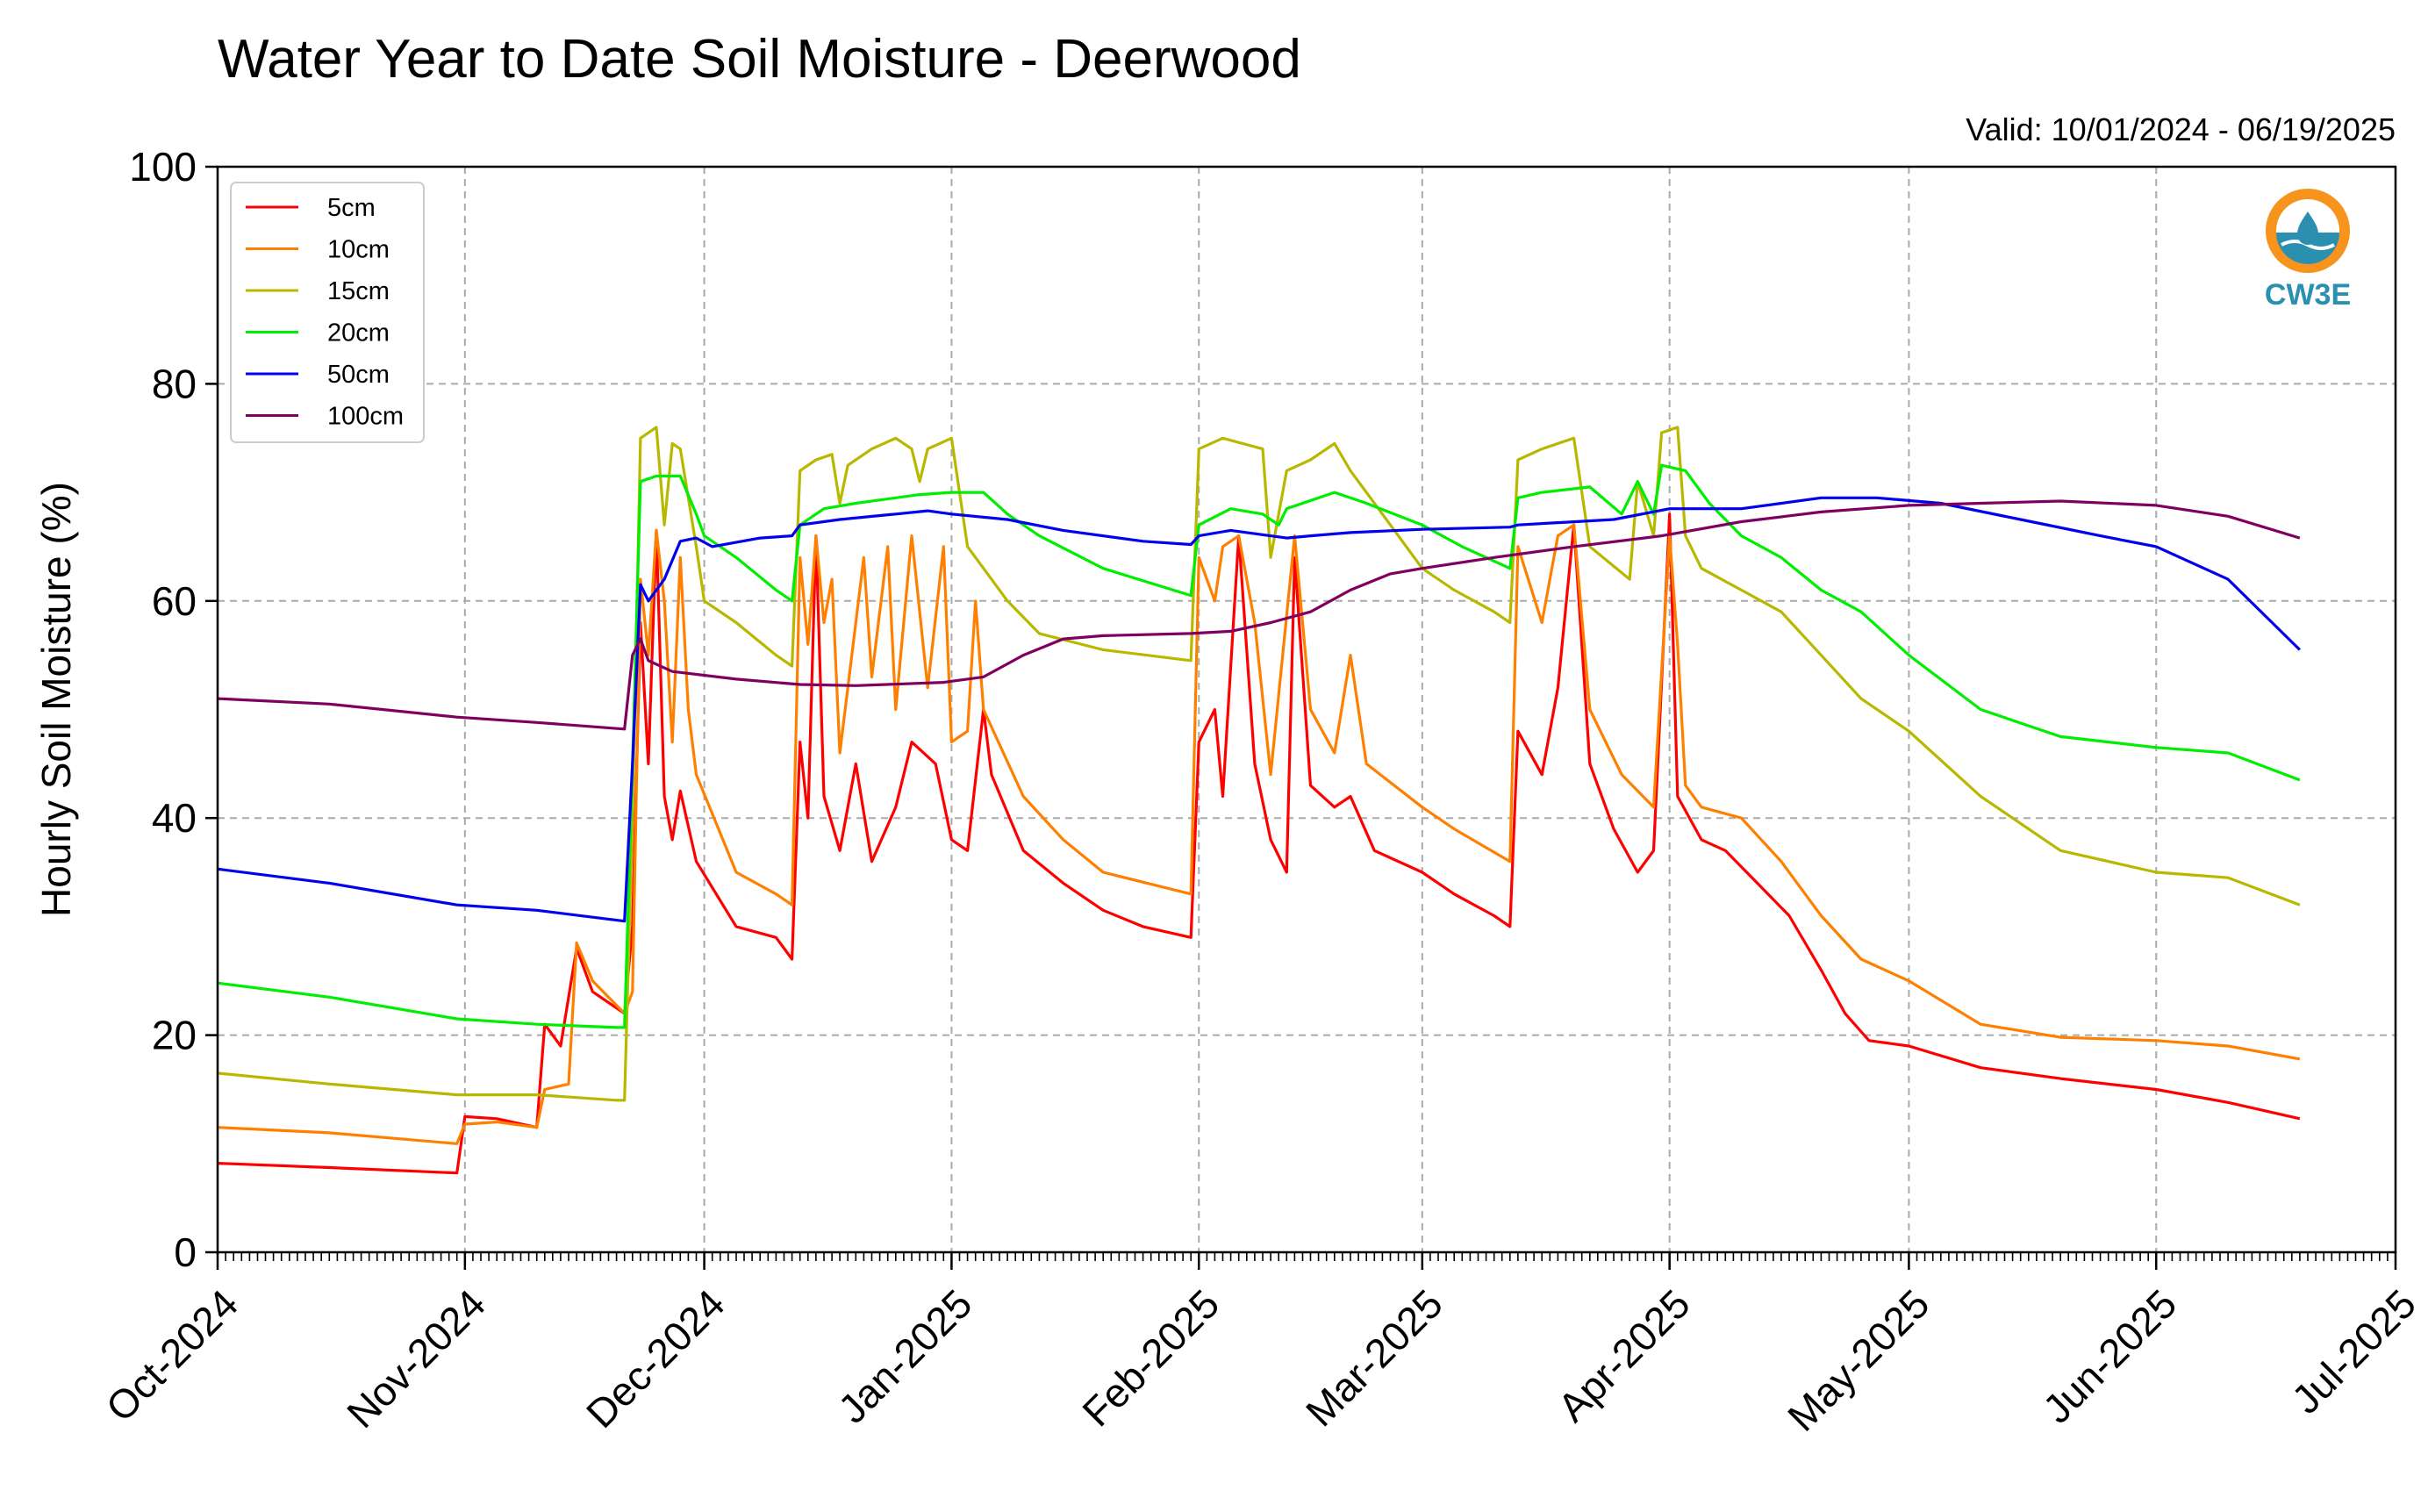  I want to click on cw3e-logo: CW3E, so click(2308, 251).